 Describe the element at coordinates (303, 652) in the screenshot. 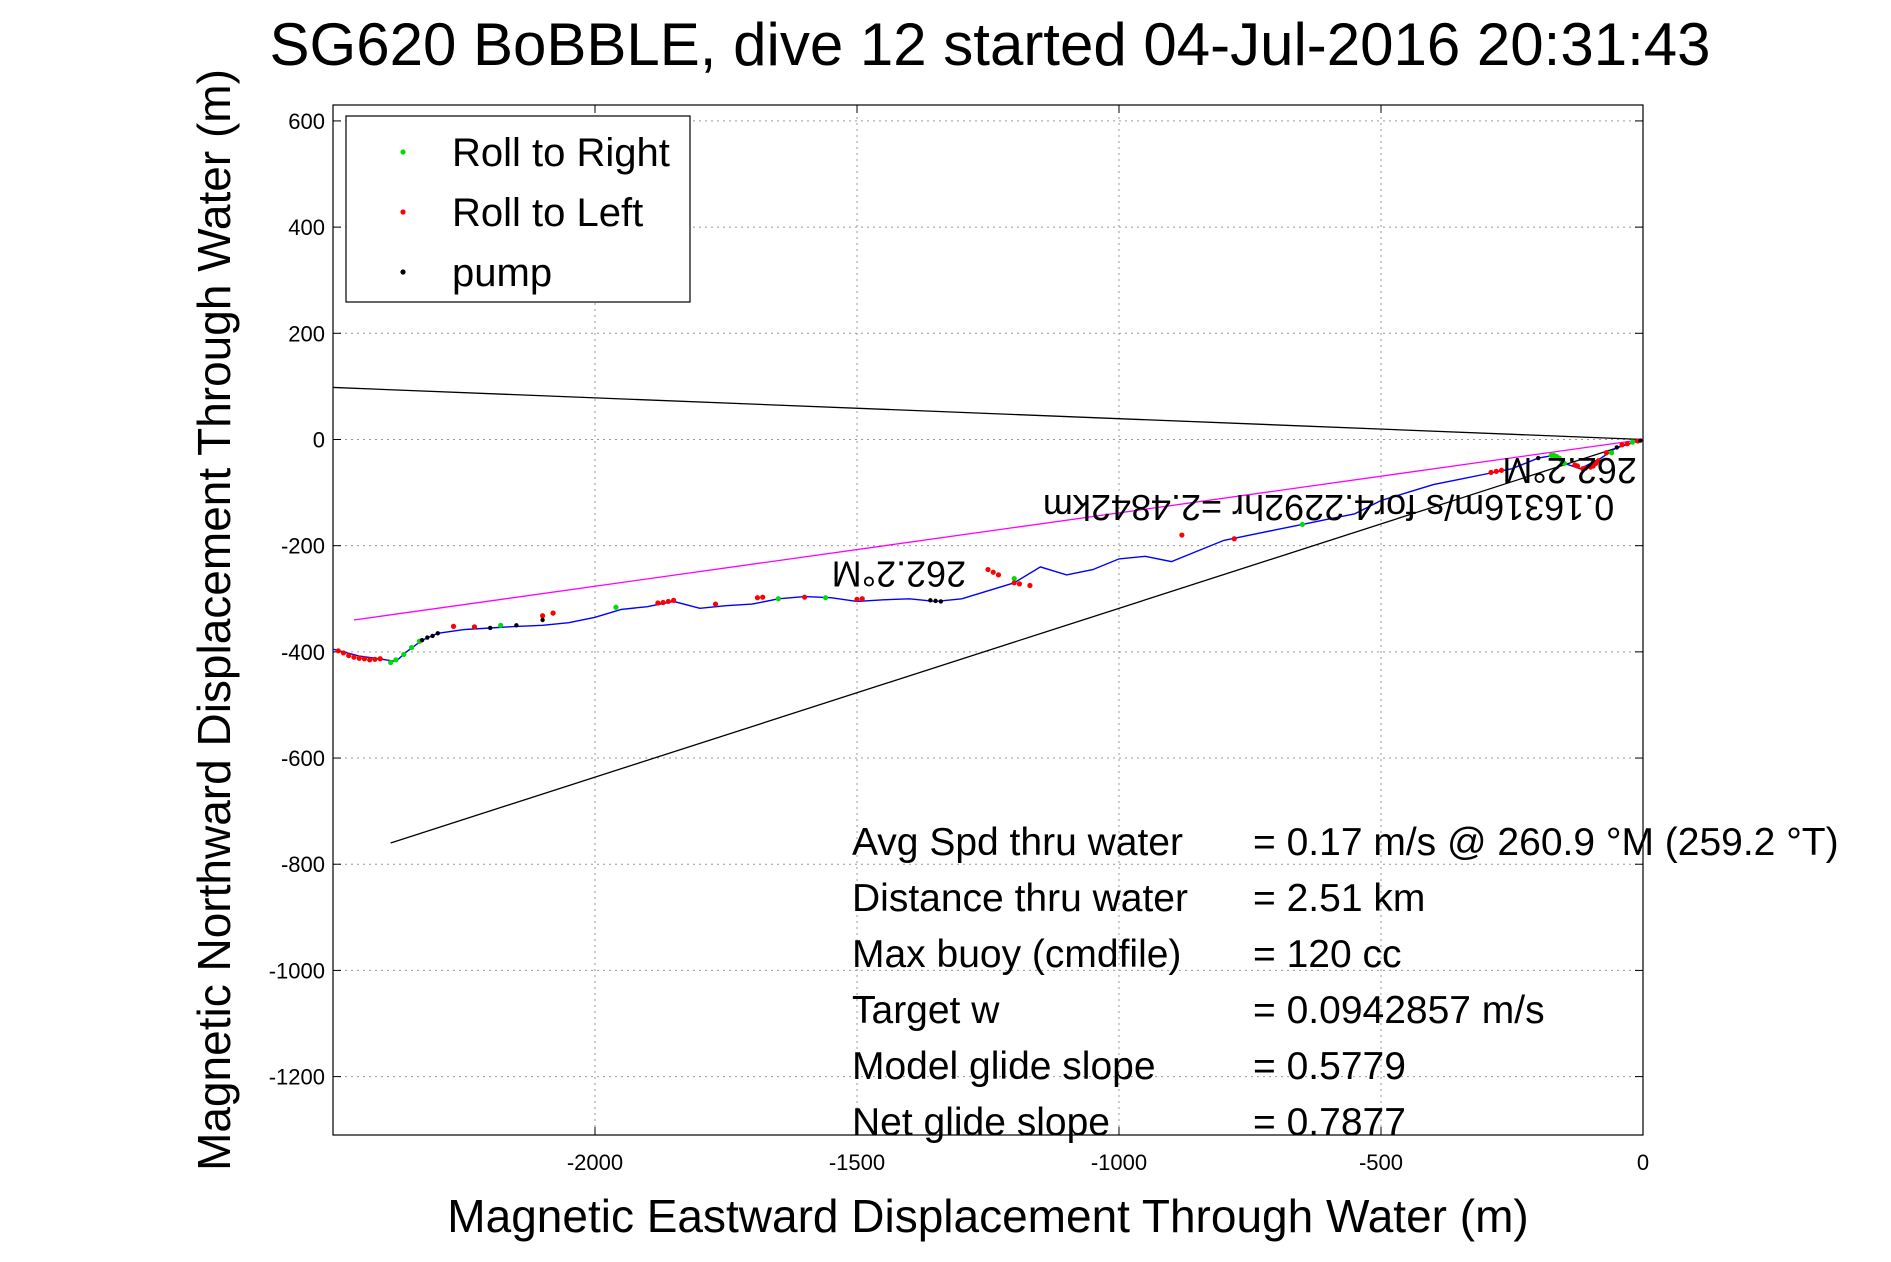

I see `y-tick-label: -400` at that location.